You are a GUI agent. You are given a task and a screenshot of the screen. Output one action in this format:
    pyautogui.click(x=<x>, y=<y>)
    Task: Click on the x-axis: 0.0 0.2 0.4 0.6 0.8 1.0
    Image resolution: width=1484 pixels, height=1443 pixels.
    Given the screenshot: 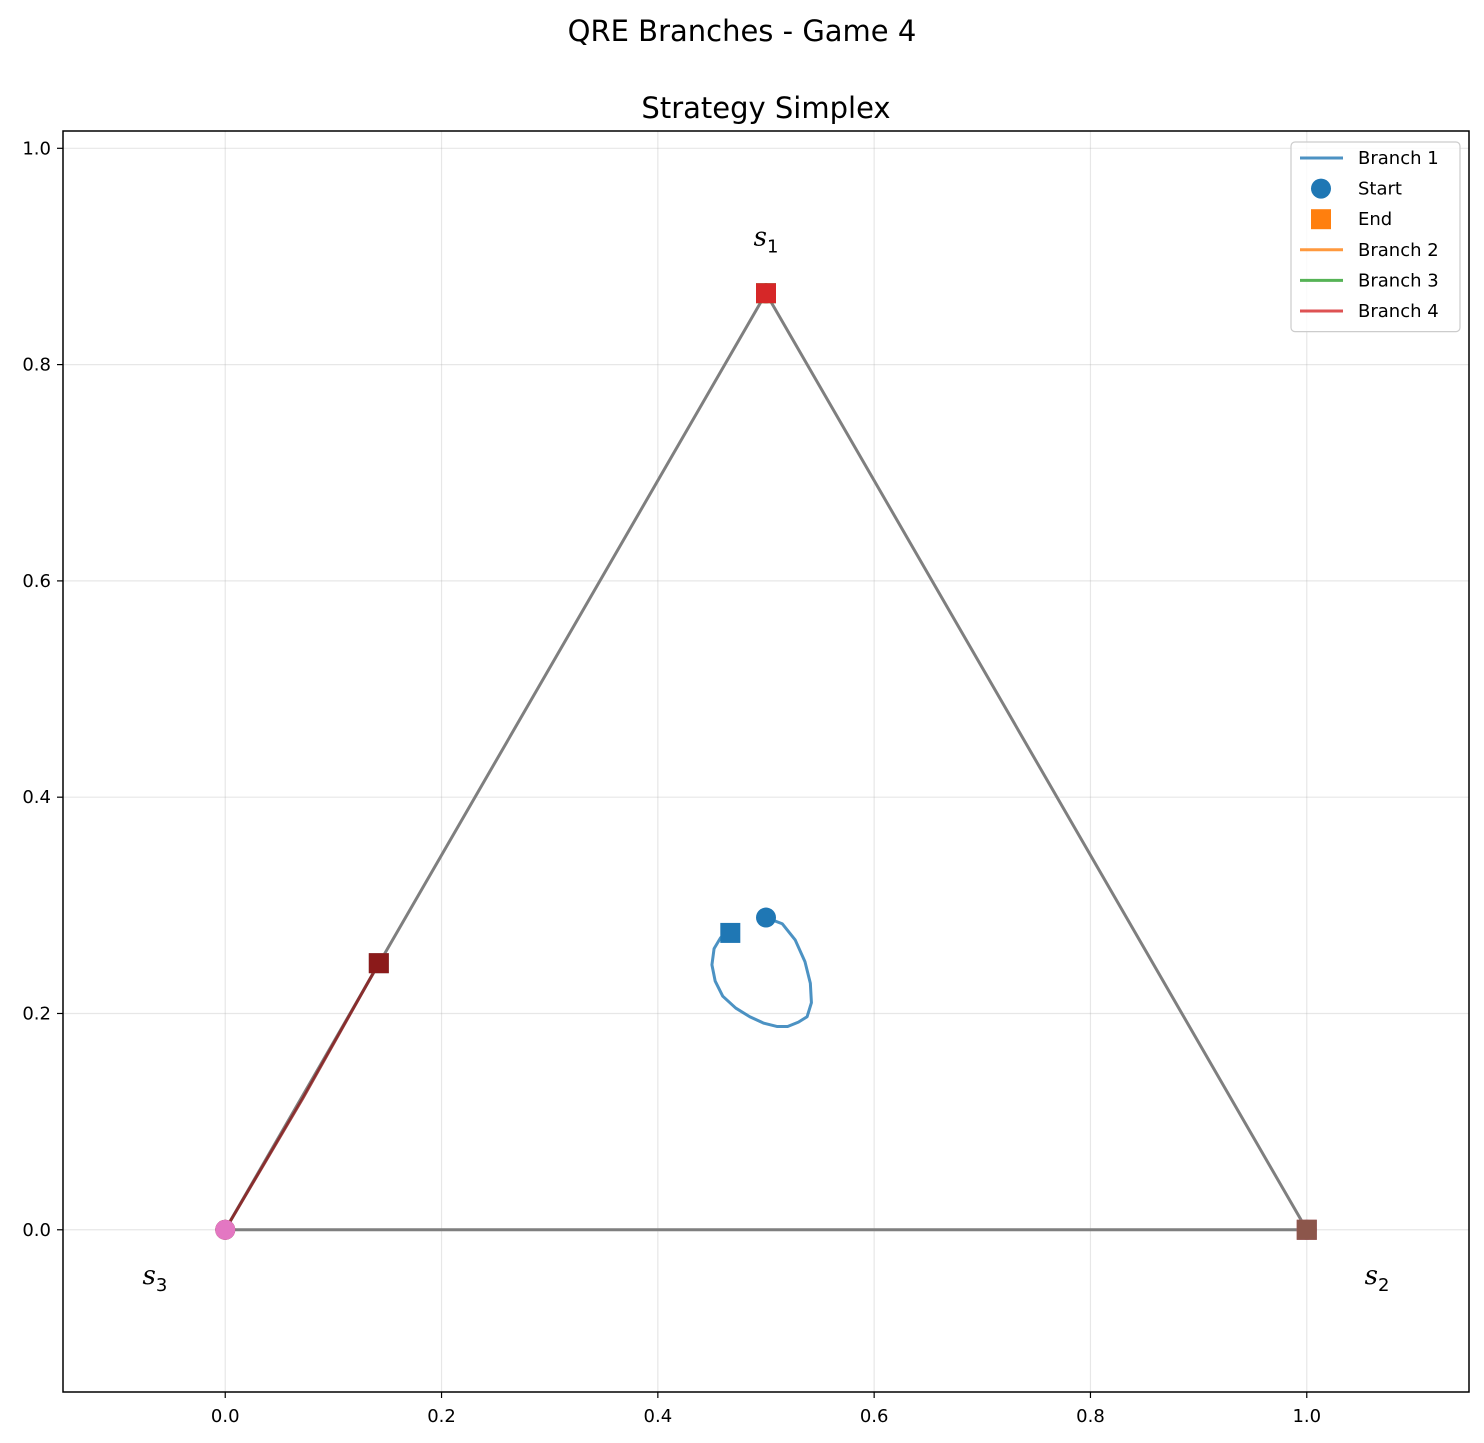 What is the action you would take?
    pyautogui.click(x=766, y=1409)
    